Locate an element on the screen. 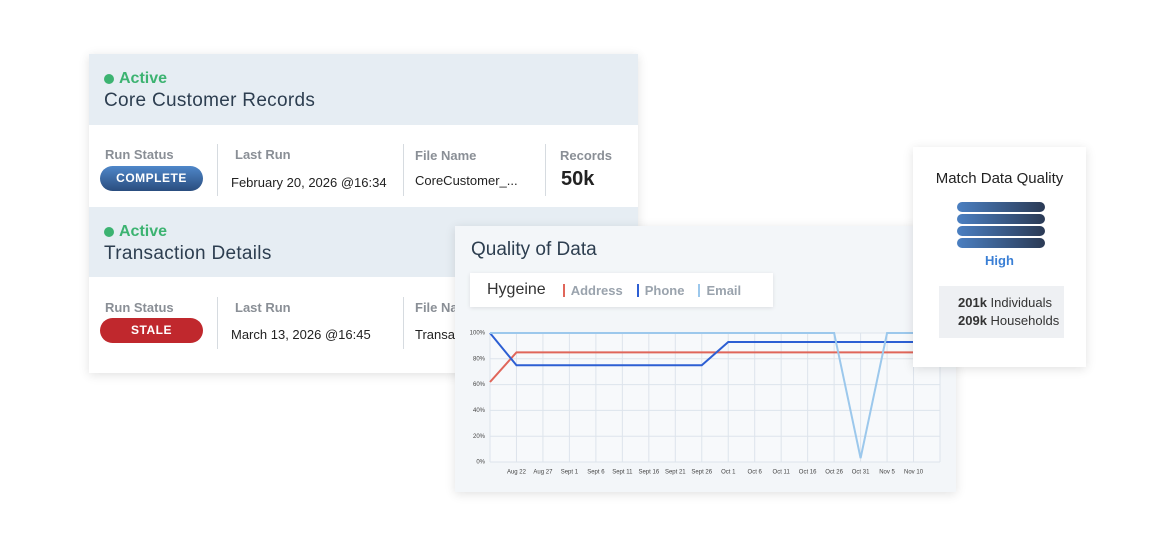 The width and height of the screenshot is (1167, 550). x-tick-label: Sept 16 is located at coordinates (648, 473).